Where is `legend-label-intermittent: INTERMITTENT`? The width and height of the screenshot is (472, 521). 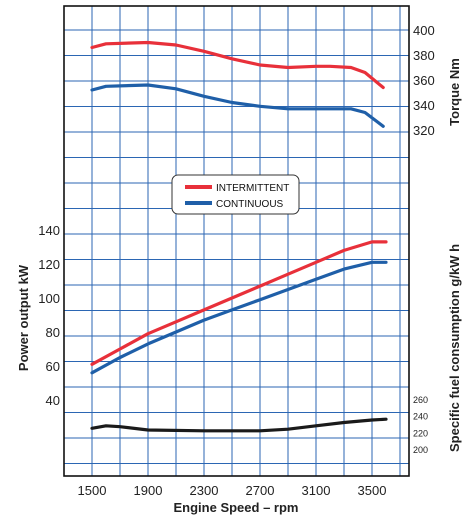 legend-label-intermittent: INTERMITTENT is located at coordinates (252, 188).